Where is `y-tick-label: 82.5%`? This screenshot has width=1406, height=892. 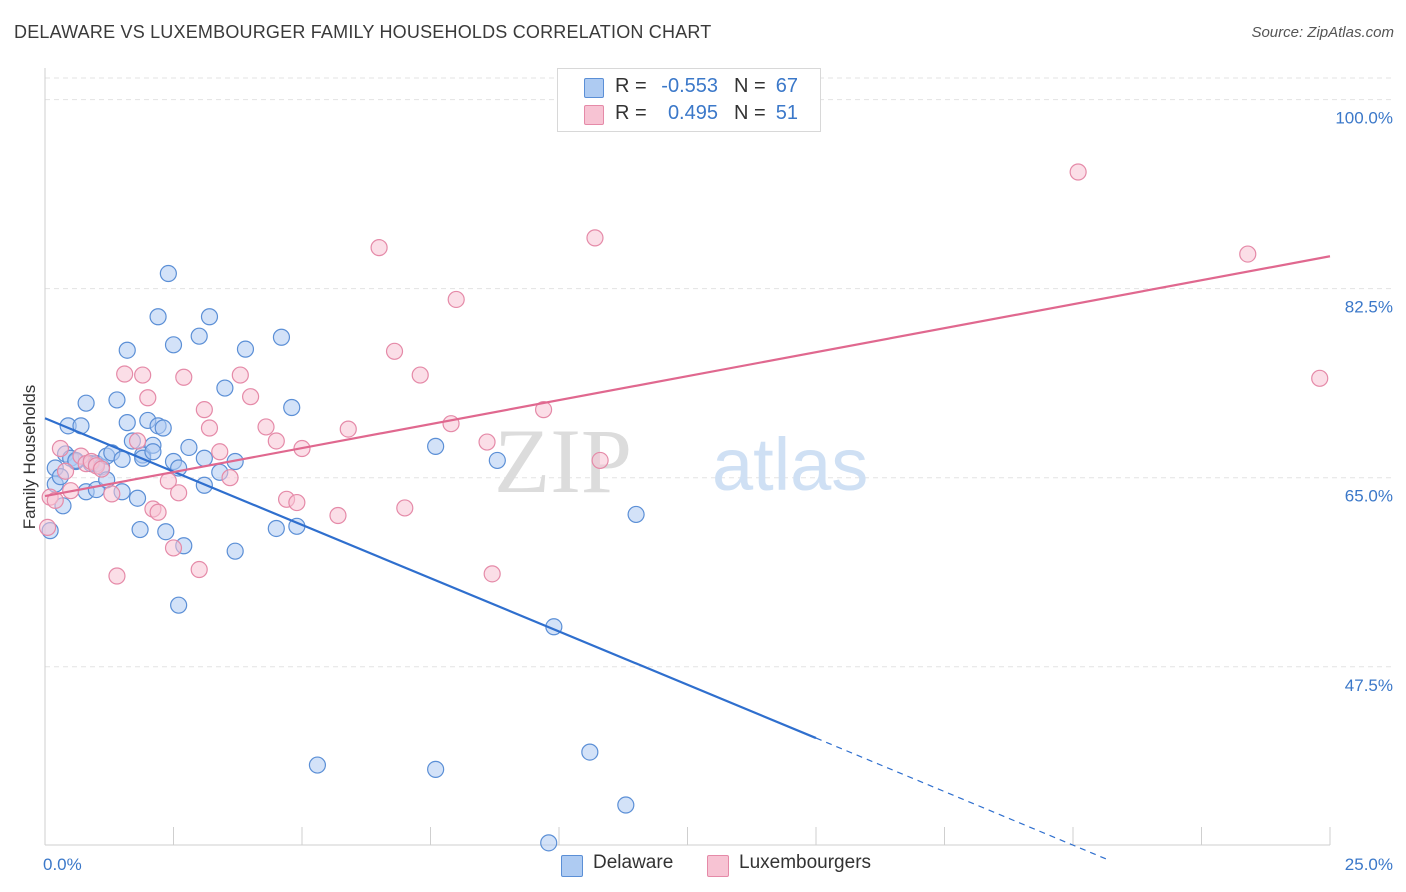 y-tick-label: 82.5% is located at coordinates (1369, 307).